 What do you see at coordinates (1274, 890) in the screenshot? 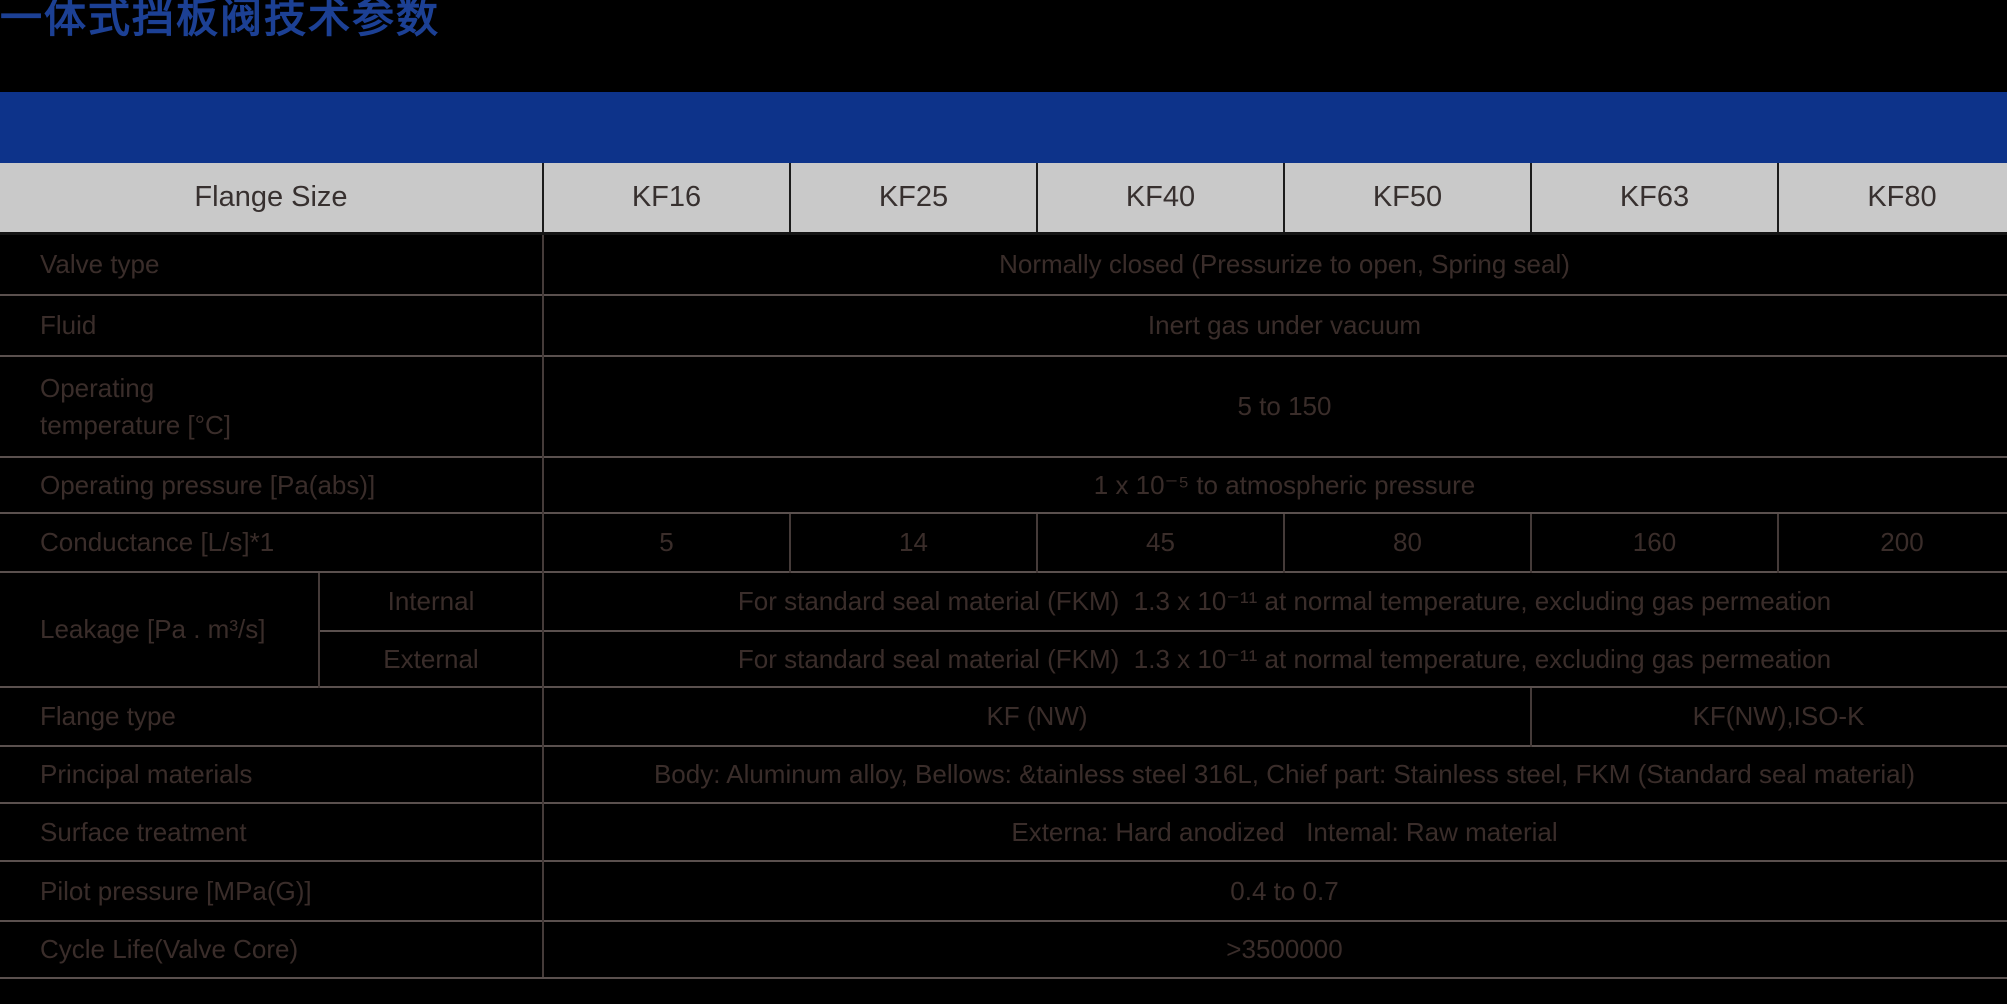
I see `value-pilot-pressure: 0.4 to 0.7` at bounding box center [1274, 890].